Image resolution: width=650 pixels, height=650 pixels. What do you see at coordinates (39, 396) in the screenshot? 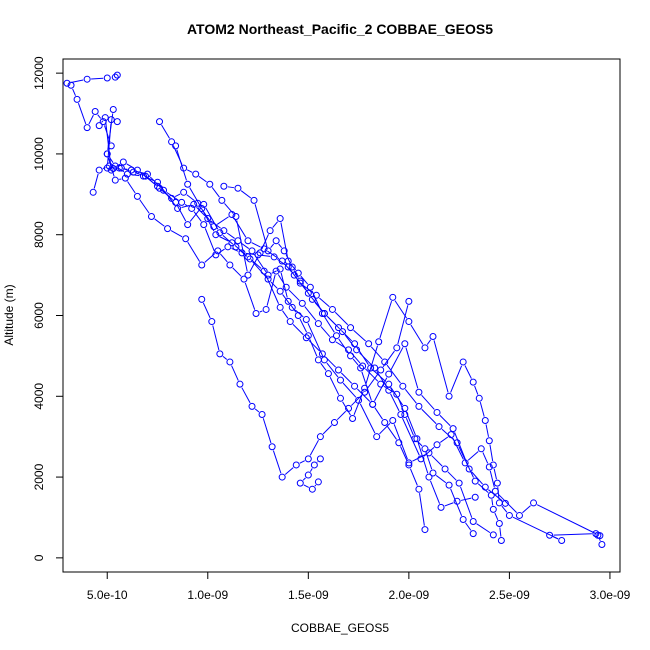
I see `y-tick-label: 4000` at bounding box center [39, 396].